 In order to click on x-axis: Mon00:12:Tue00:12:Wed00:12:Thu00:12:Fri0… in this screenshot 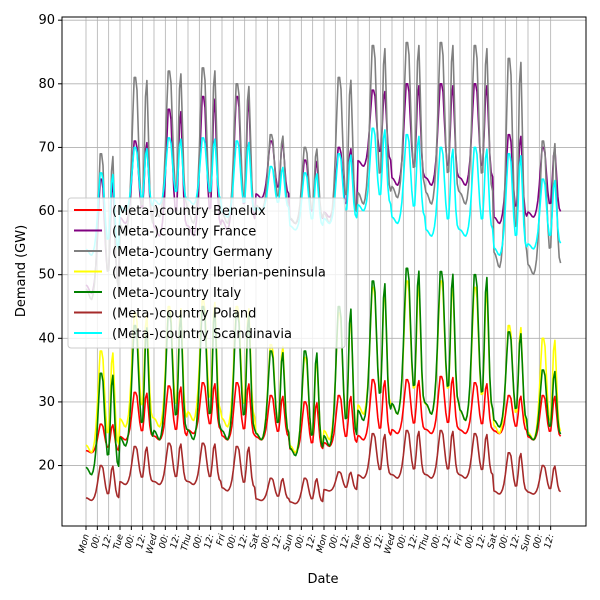, I will do `click(317, 540)`.